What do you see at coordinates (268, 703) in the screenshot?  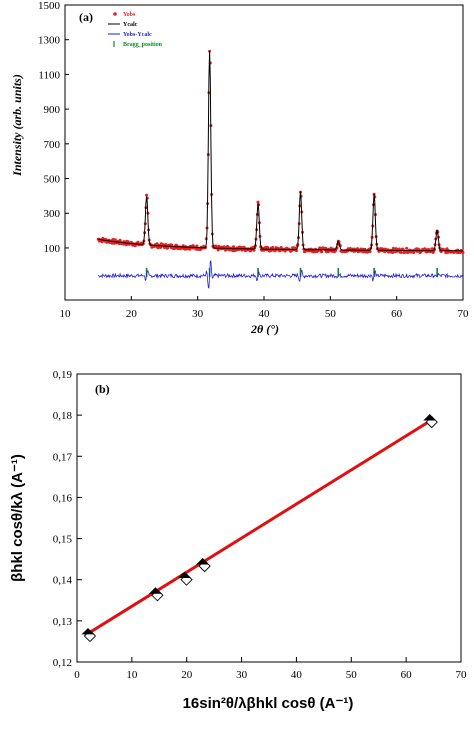 I see `panel-b-xlabel: 16sin²θ/λβhkl cosθ (A⁻¹)` at bounding box center [268, 703].